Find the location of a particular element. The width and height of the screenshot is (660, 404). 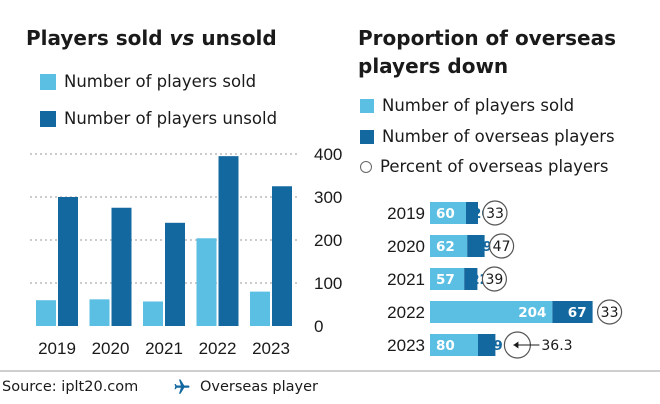

arrow-head-icon is located at coordinates (516, 345).